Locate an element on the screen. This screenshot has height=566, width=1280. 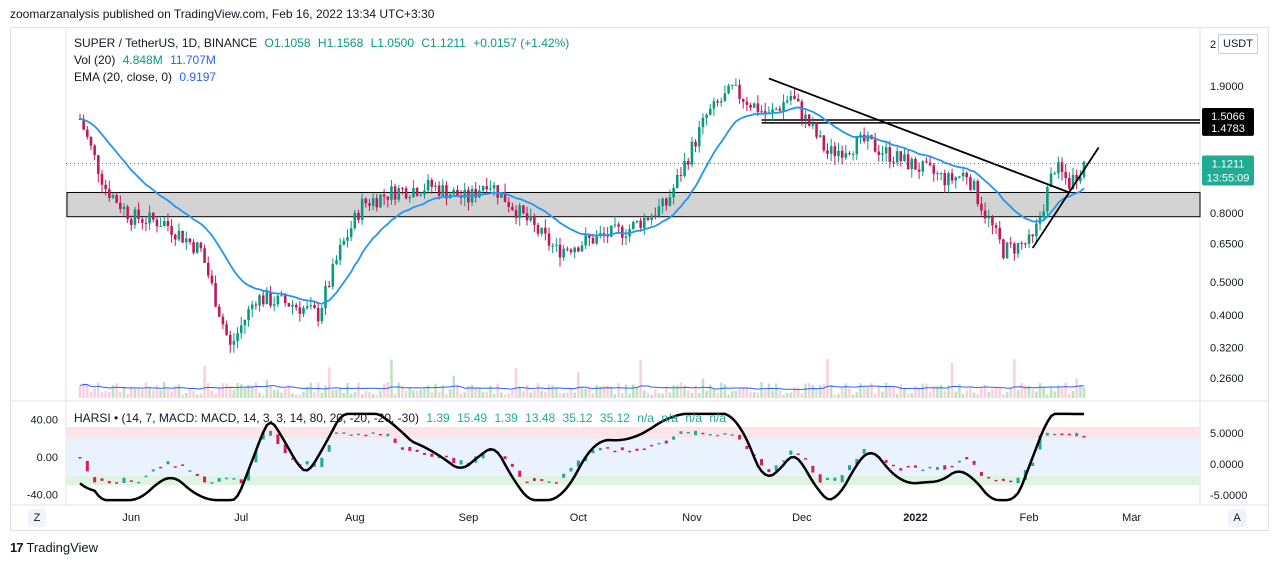
harsi-value-2: 15.49 is located at coordinates (472, 418).